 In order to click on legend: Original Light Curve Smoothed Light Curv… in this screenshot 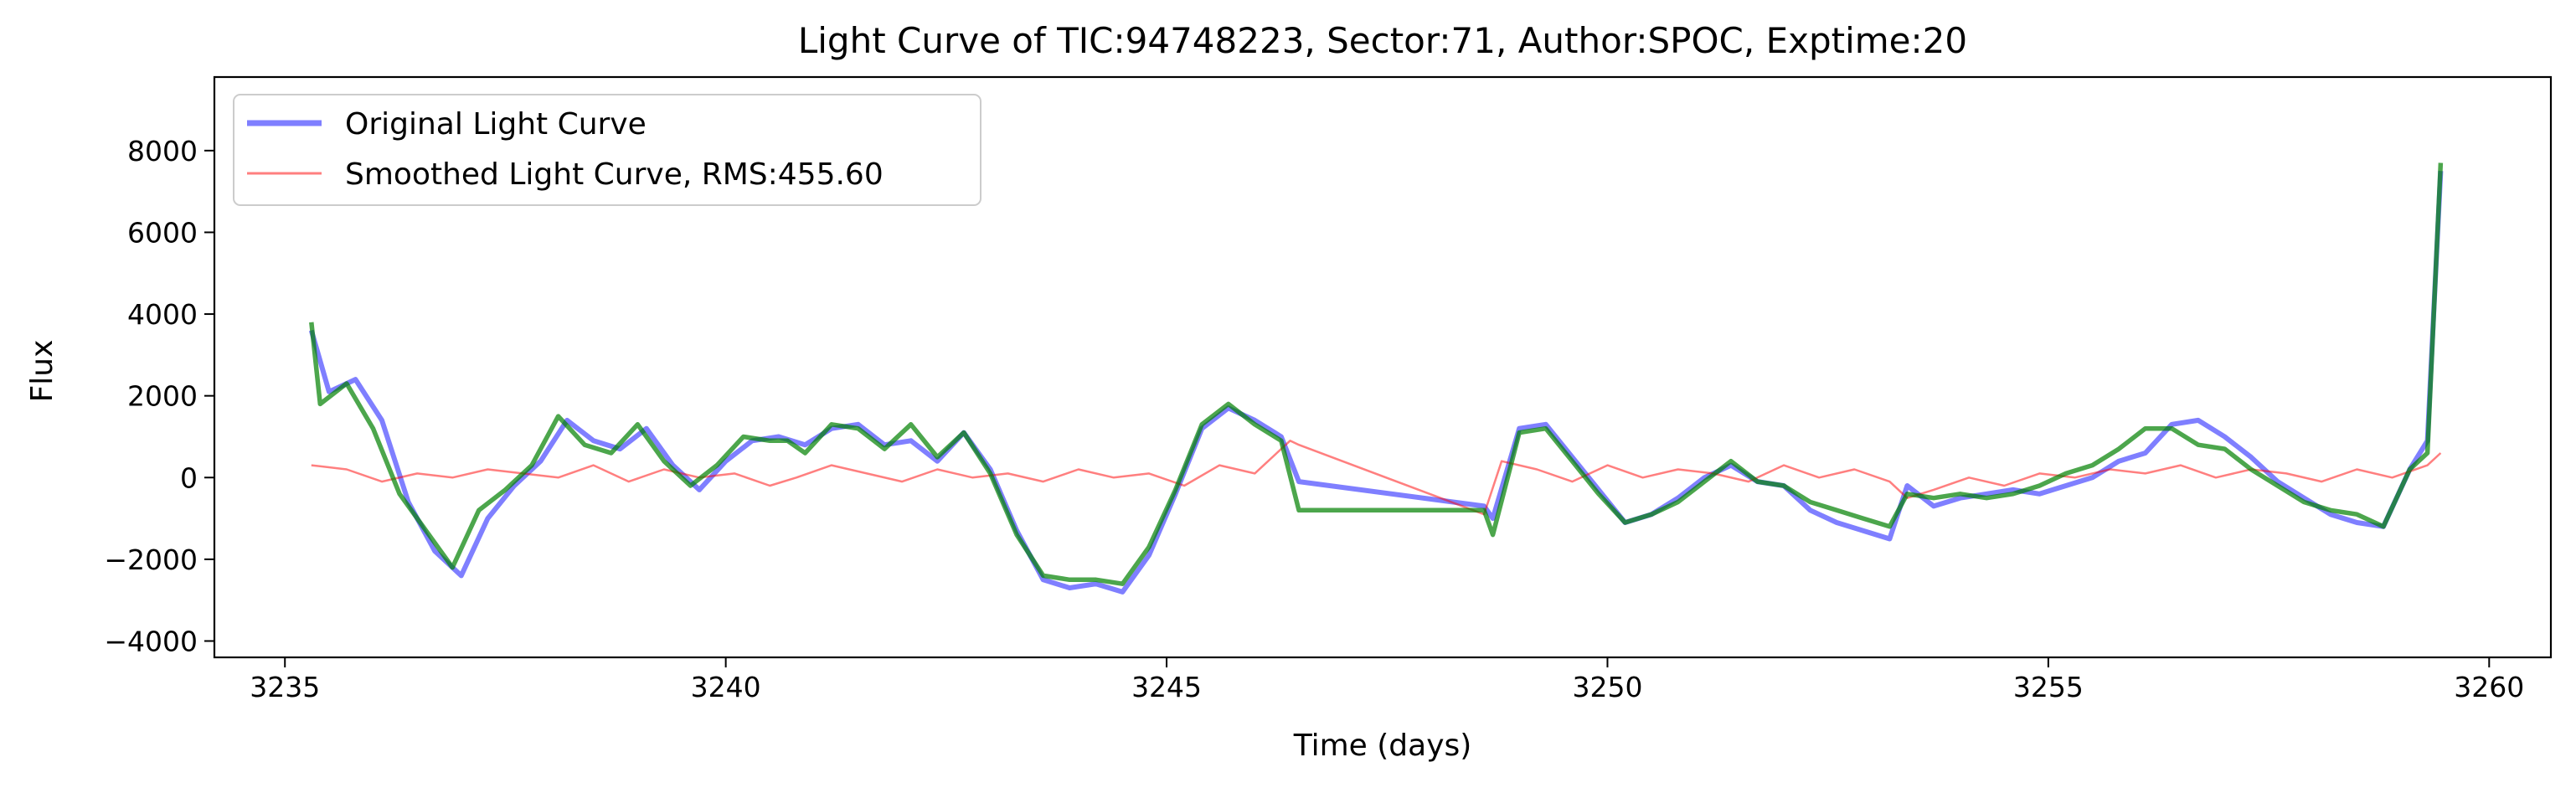, I will do `click(607, 150)`.